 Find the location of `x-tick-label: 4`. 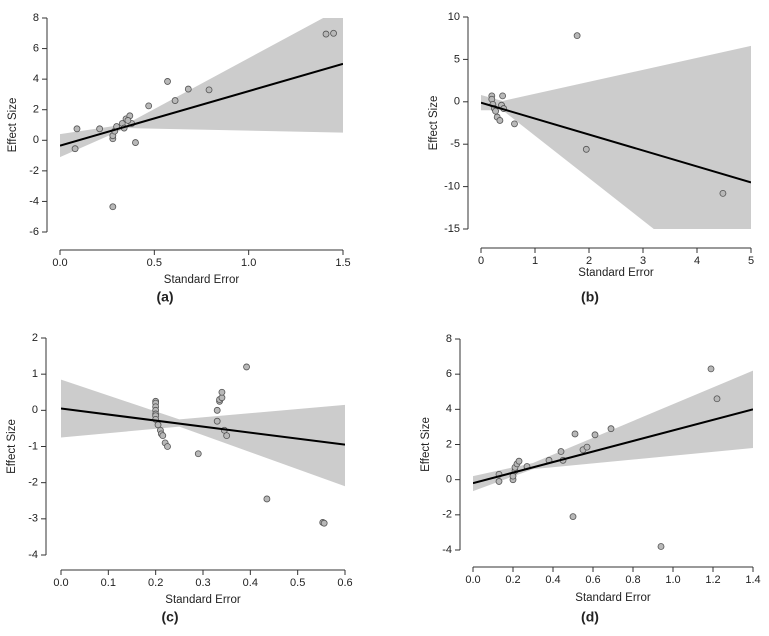

x-tick-label: 4 is located at coordinates (697, 261).